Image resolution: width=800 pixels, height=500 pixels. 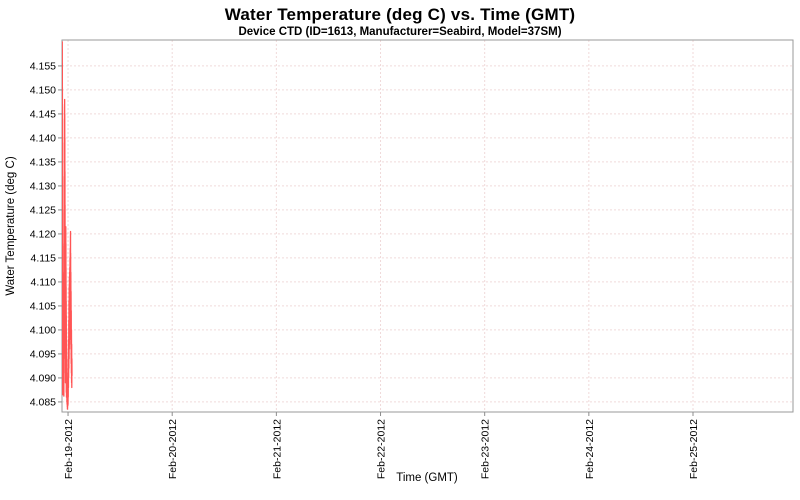 What do you see at coordinates (44, 258) in the screenshot?
I see `svg-text: 4.115` at bounding box center [44, 258].